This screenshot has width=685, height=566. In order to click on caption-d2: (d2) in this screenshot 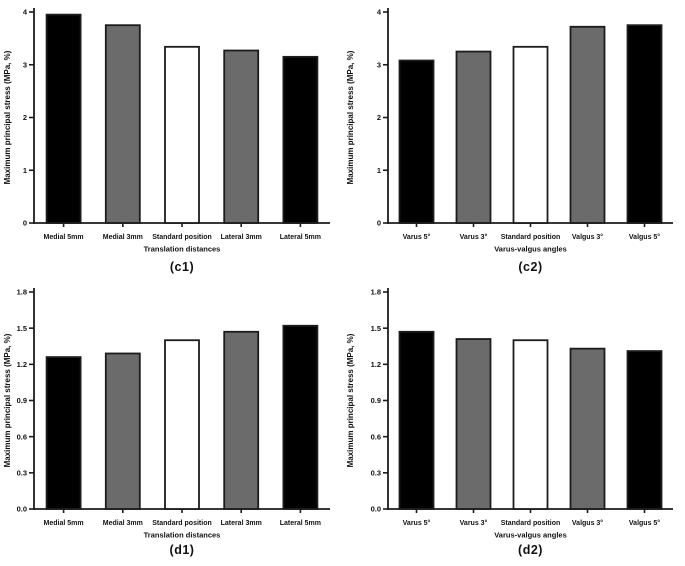, I will do `click(530, 550)`.